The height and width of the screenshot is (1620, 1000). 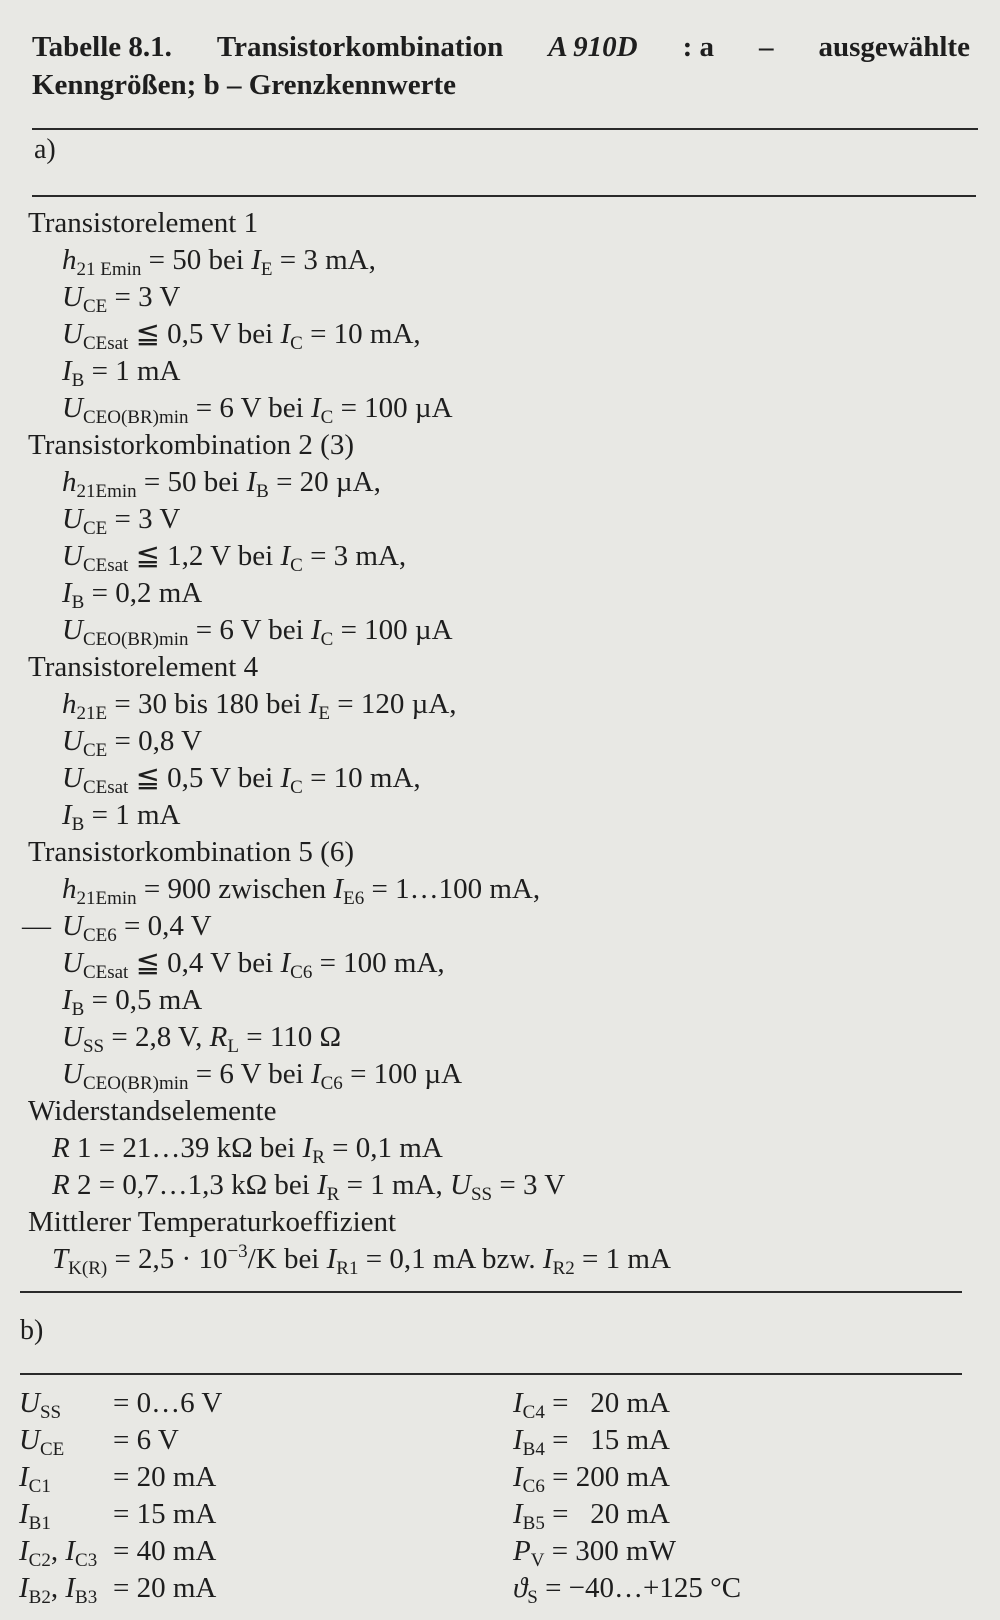 What do you see at coordinates (60, 1259) in the screenshot?
I see `symbol: T` at bounding box center [60, 1259].